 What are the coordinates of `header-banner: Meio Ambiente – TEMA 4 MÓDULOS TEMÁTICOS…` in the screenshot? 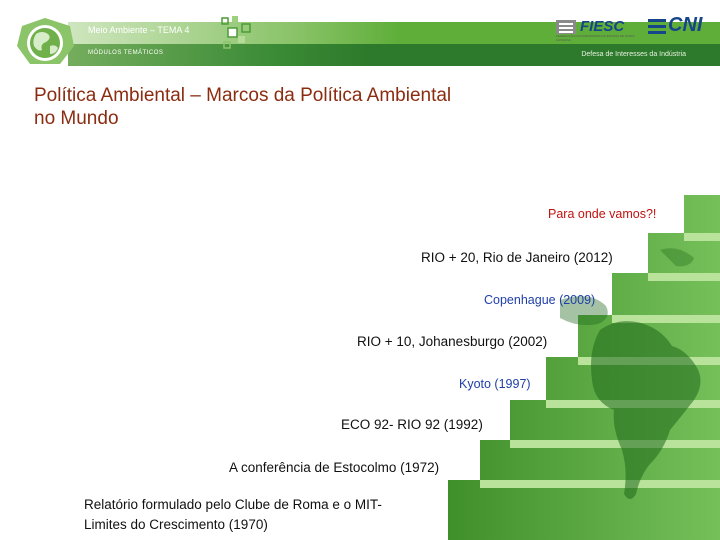 It's located at (360, 36).